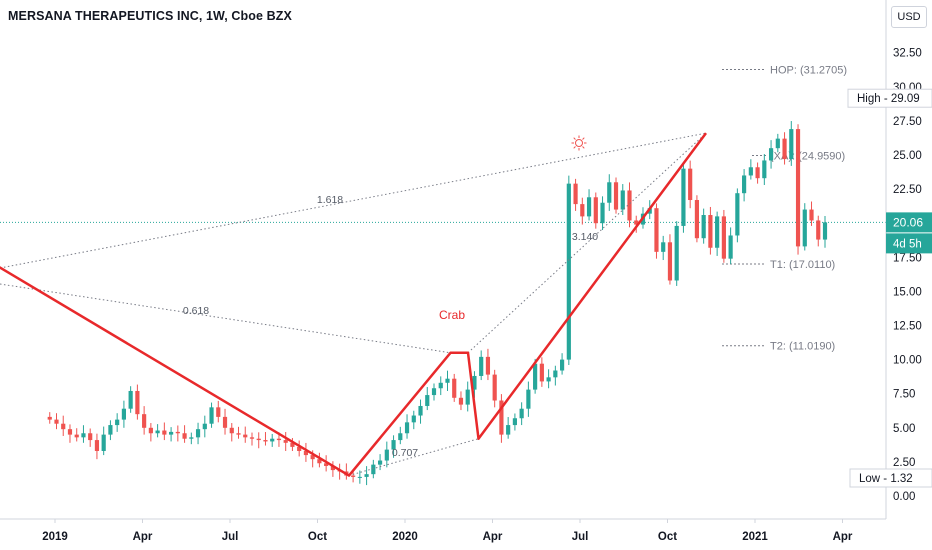 Image resolution: width=932 pixels, height=550 pixels. Describe the element at coordinates (907, 54) in the screenshot. I see `y-tick-label: 32.50` at that location.